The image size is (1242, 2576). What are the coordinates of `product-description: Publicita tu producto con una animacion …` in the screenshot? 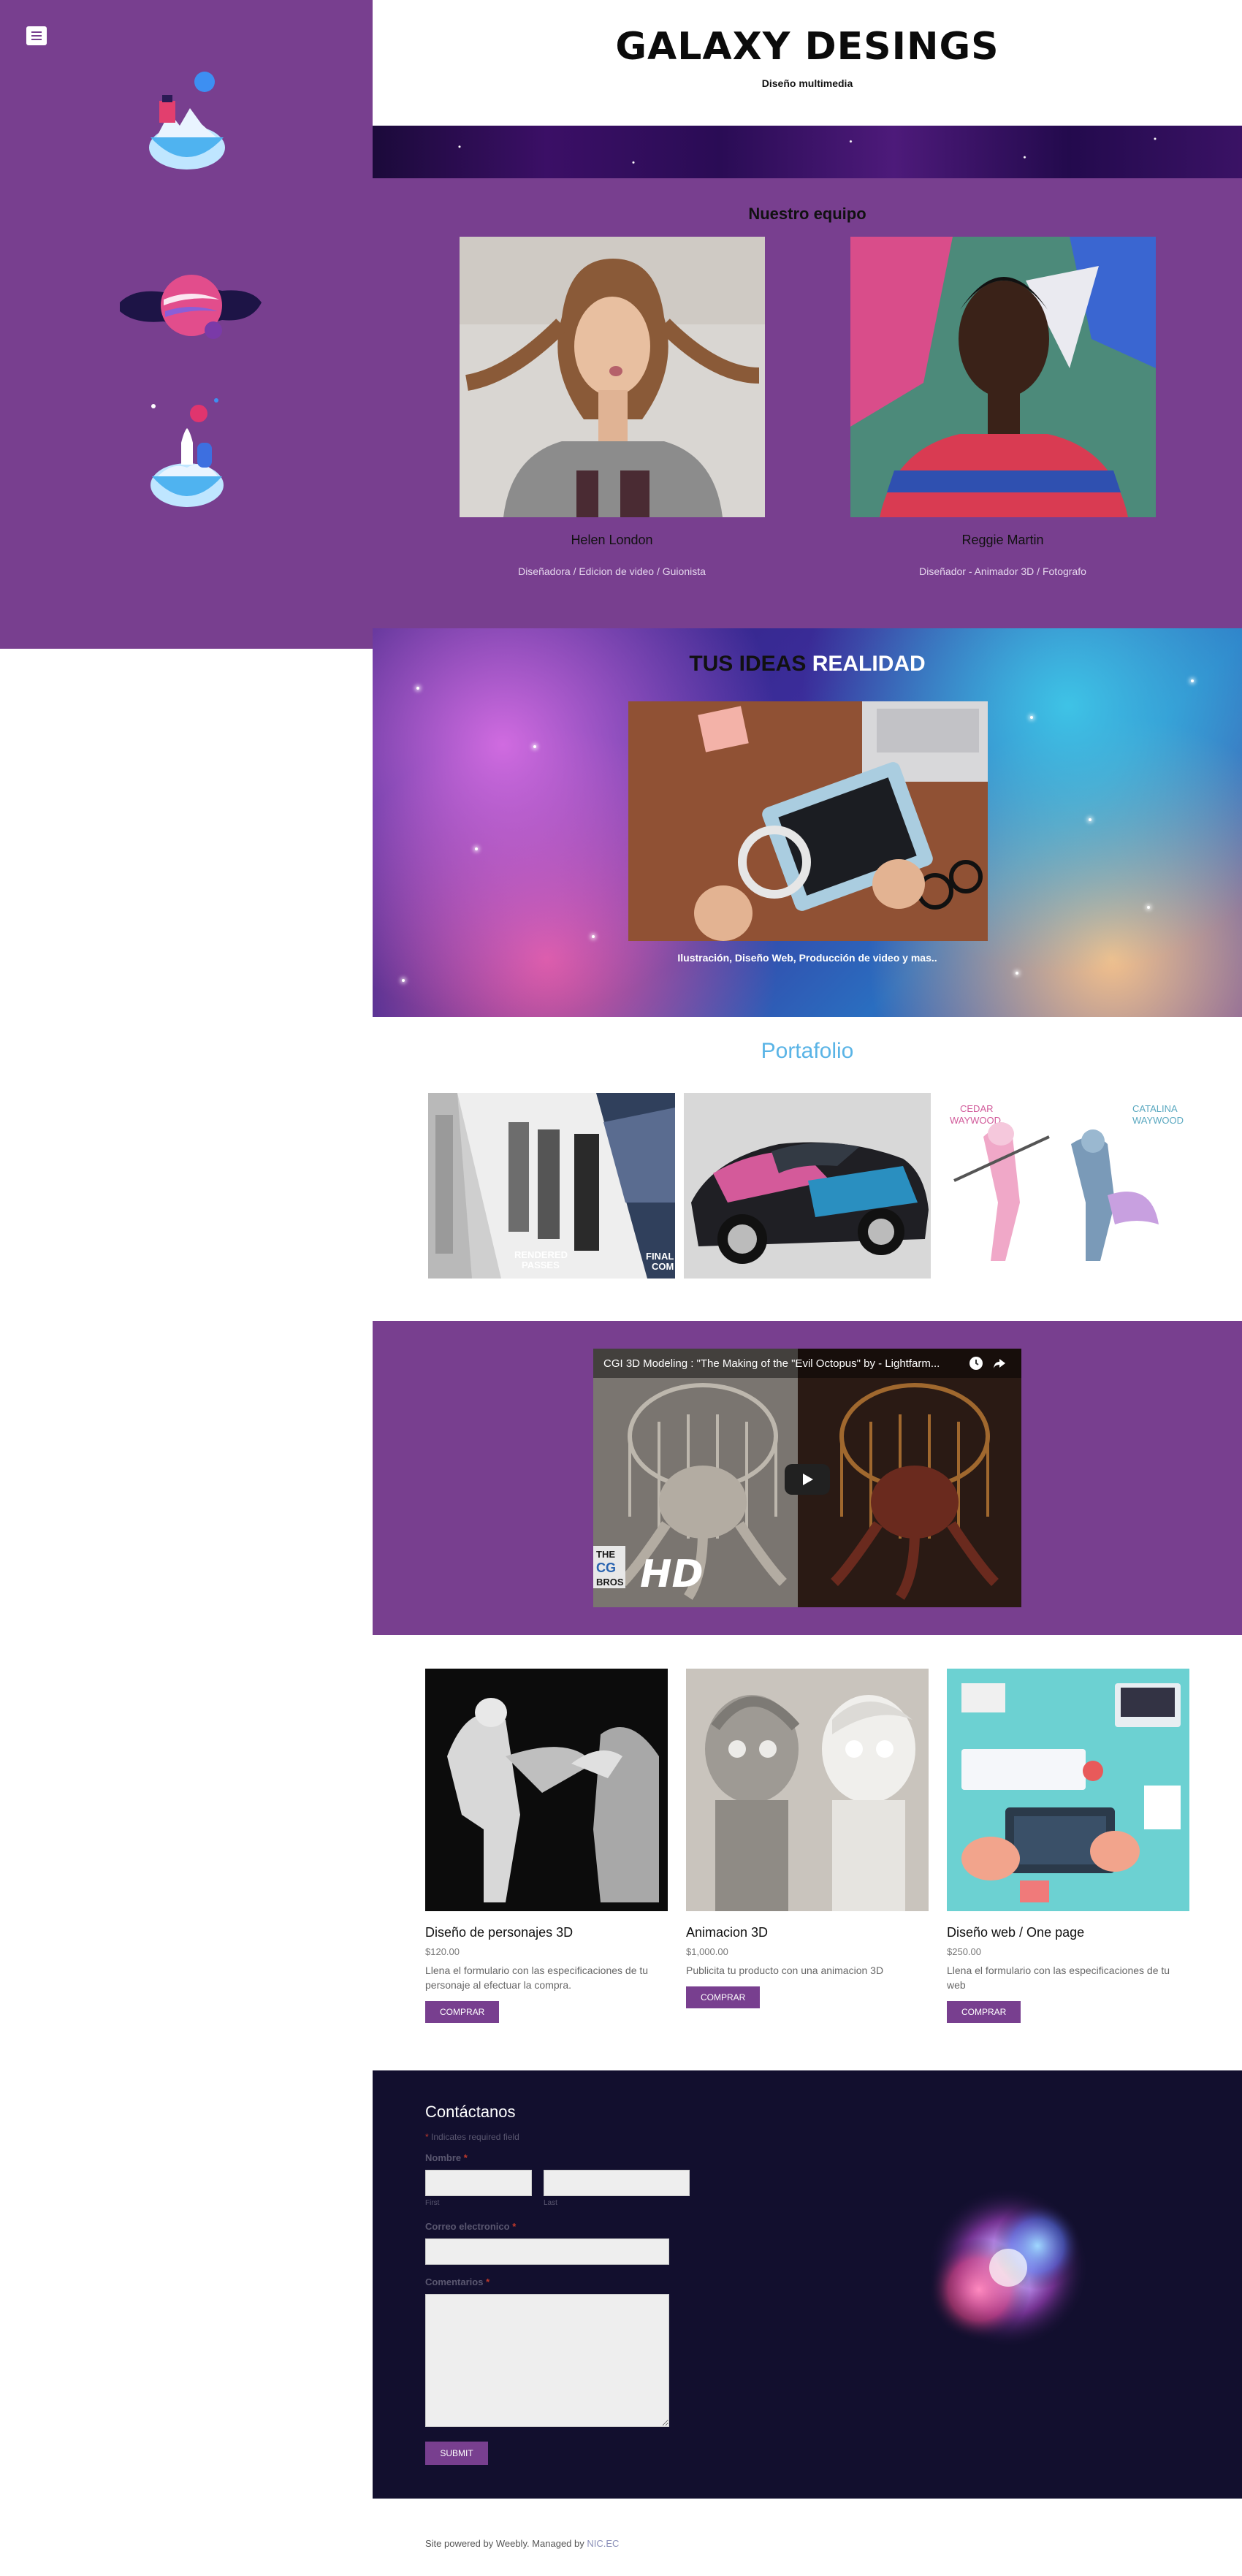 It's located at (785, 1970).